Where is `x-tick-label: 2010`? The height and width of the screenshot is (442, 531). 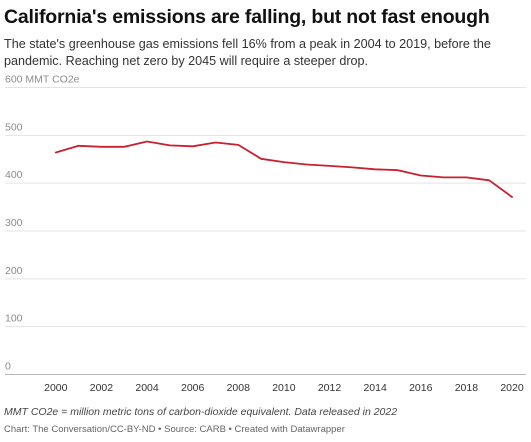 x-tick-label: 2010 is located at coordinates (284, 388).